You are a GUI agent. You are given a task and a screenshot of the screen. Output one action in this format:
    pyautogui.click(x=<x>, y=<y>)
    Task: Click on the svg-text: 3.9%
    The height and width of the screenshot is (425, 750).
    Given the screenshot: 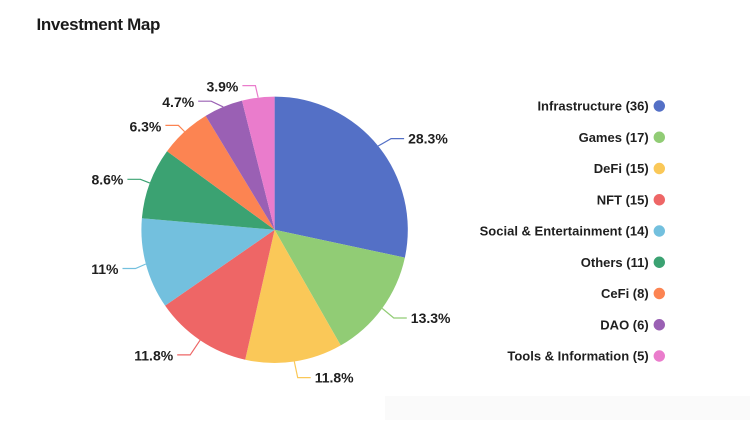 What is the action you would take?
    pyautogui.click(x=222, y=87)
    